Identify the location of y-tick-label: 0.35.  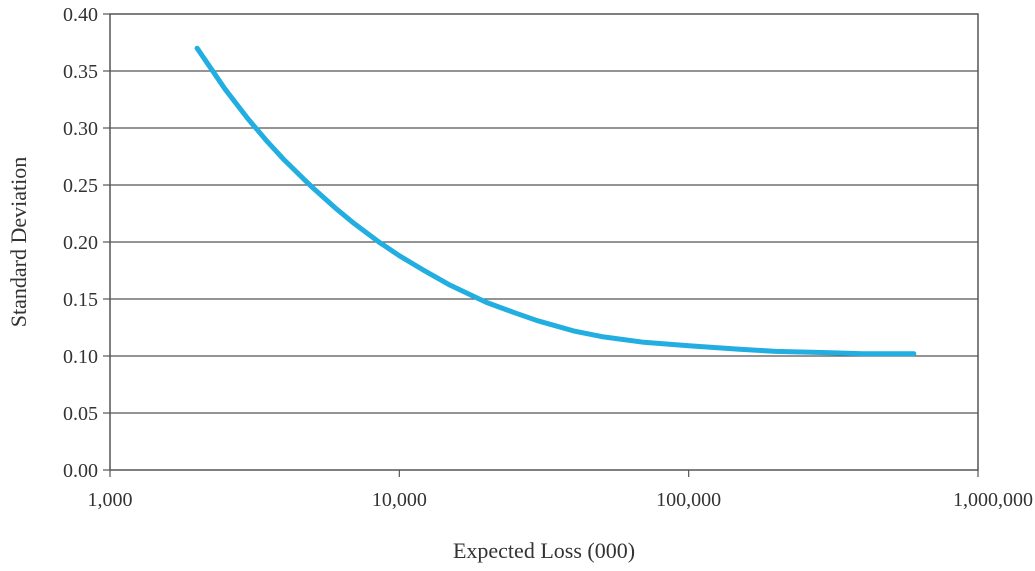
(80, 72).